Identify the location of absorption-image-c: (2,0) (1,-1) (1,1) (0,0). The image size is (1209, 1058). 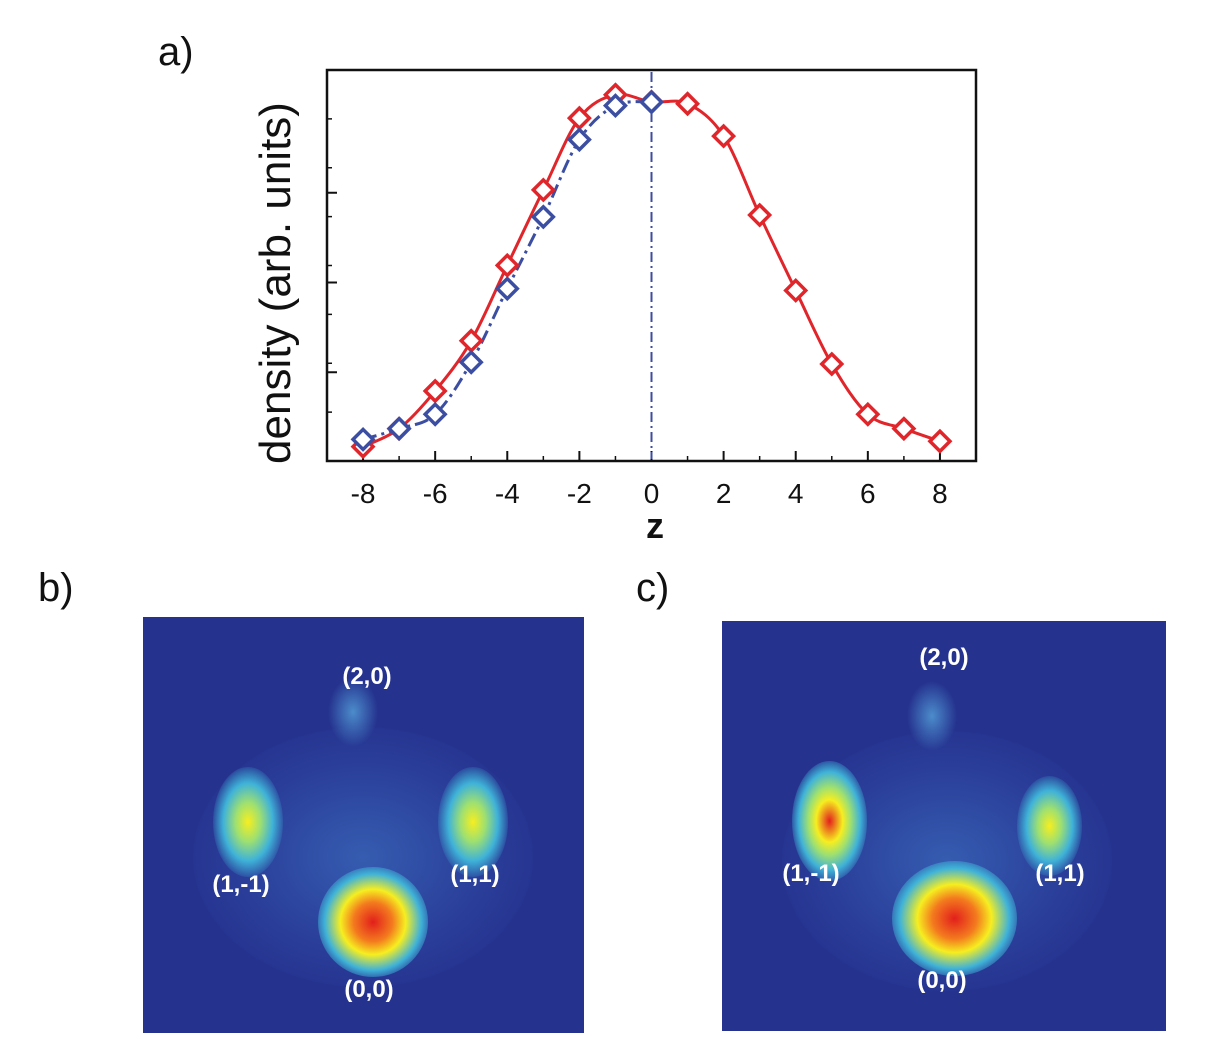
(944, 826).